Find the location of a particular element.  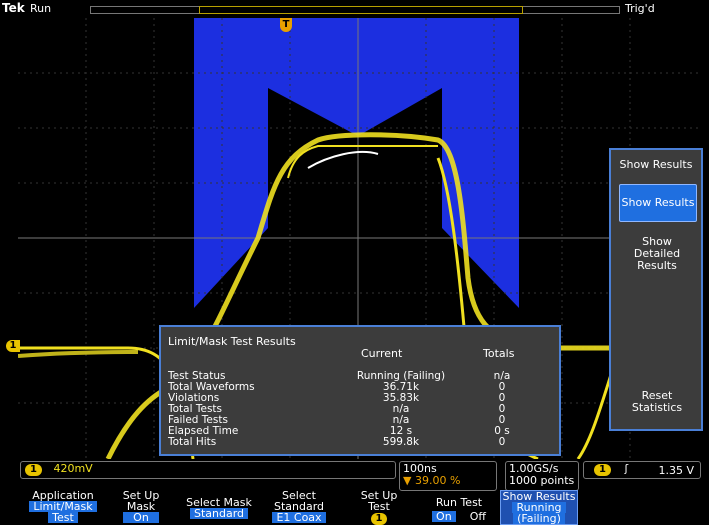

value-label: Standard is located at coordinates (219, 513).